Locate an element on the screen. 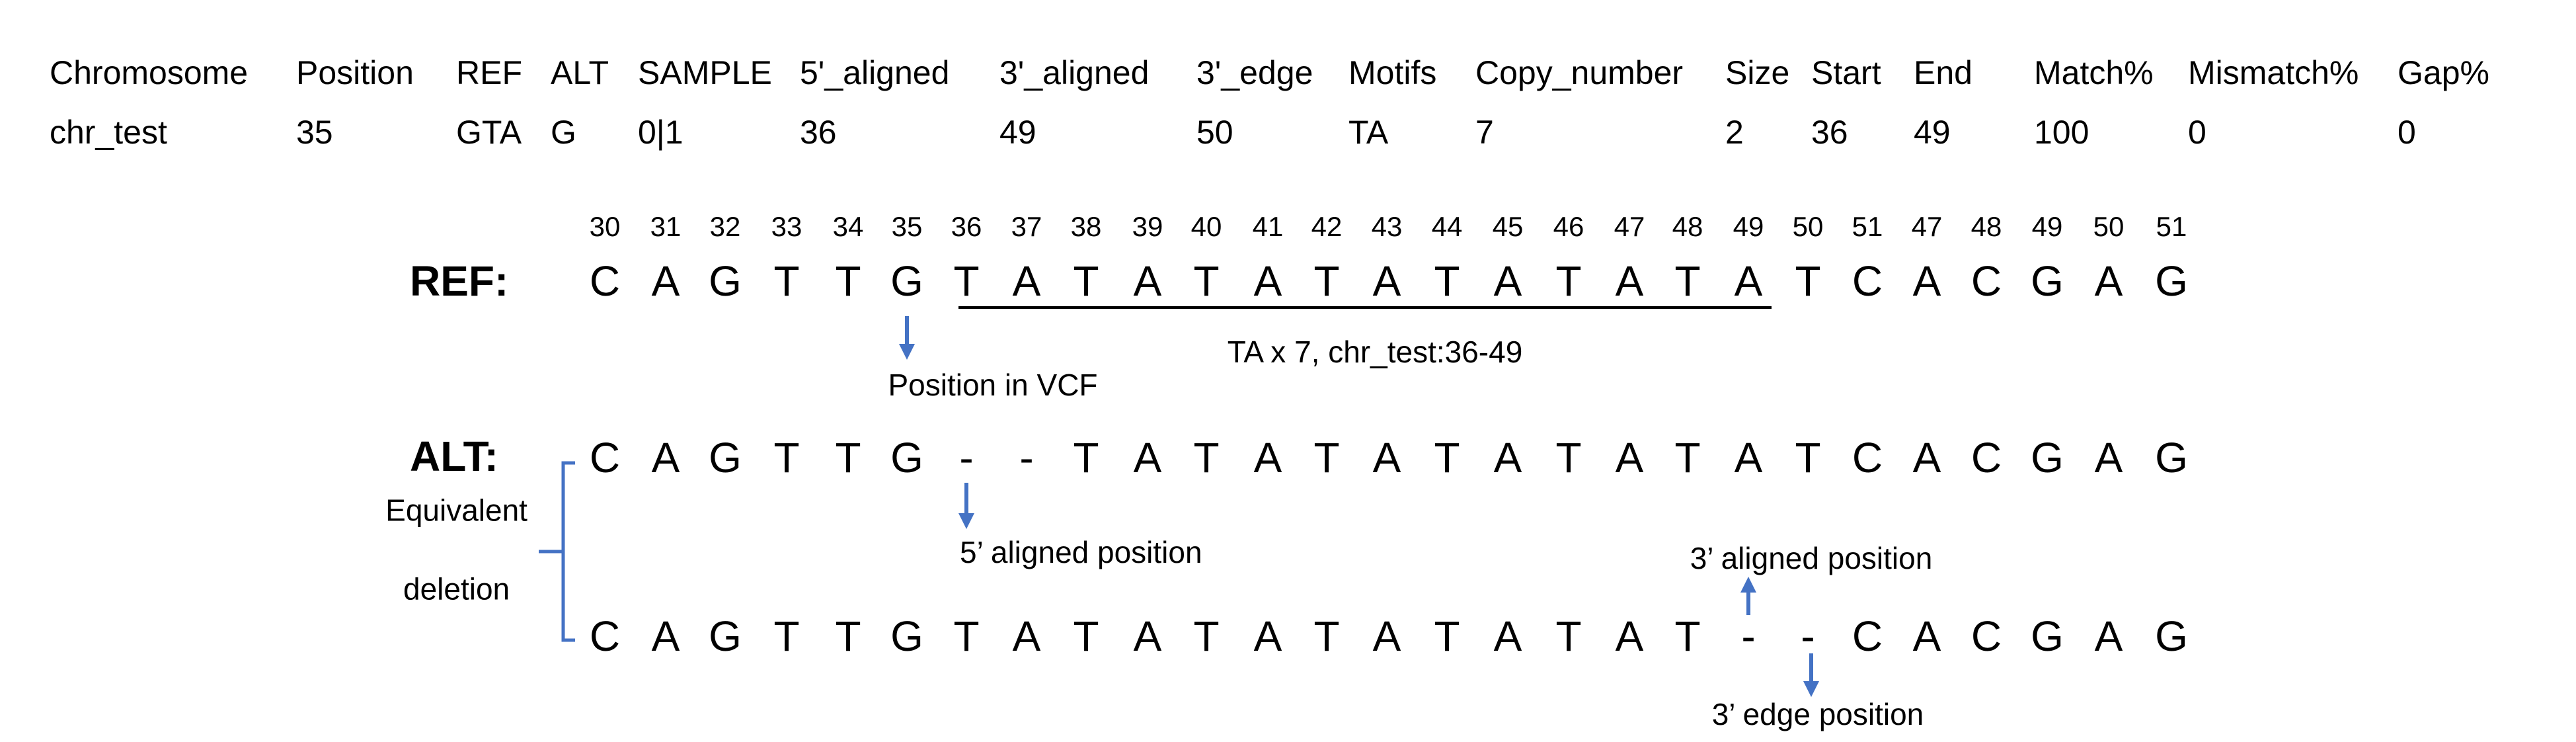 This screenshot has width=2576, height=742. table-cell: GTA is located at coordinates (489, 132).